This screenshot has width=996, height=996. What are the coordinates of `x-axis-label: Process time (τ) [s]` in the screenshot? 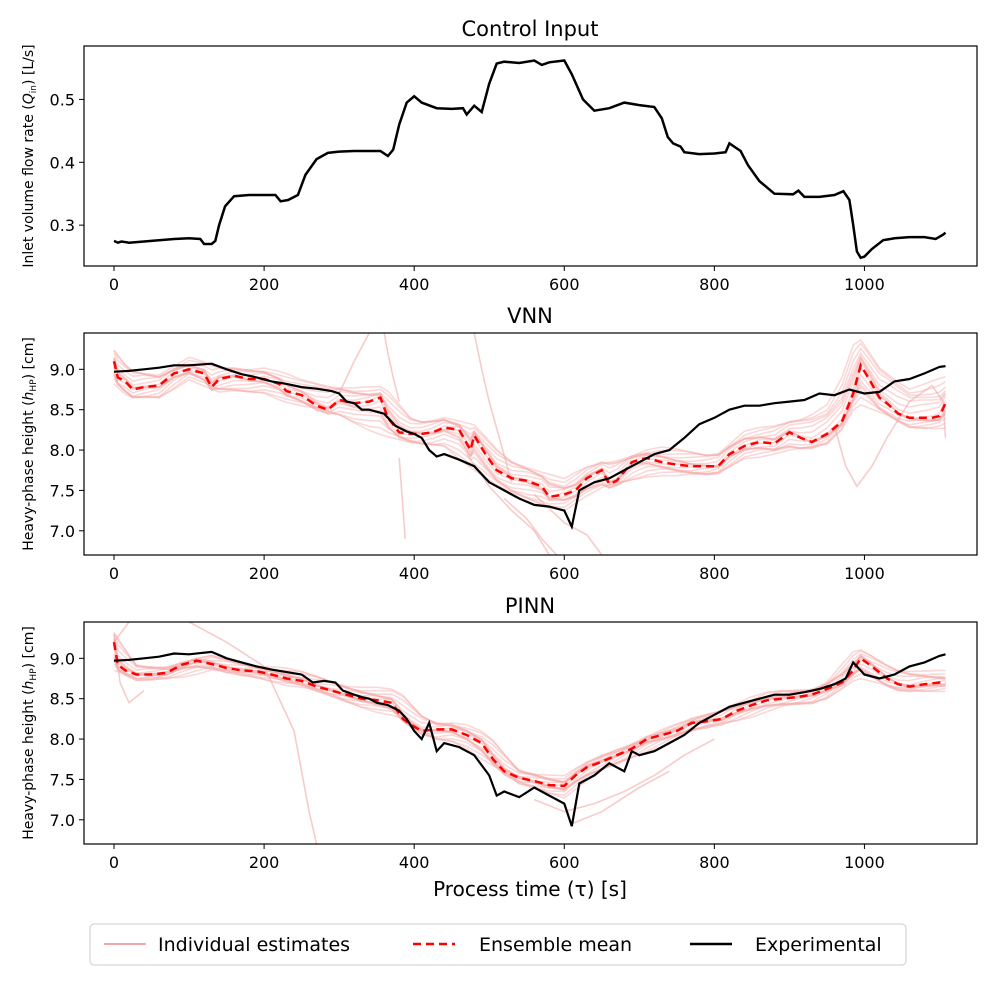 It's located at (530, 889).